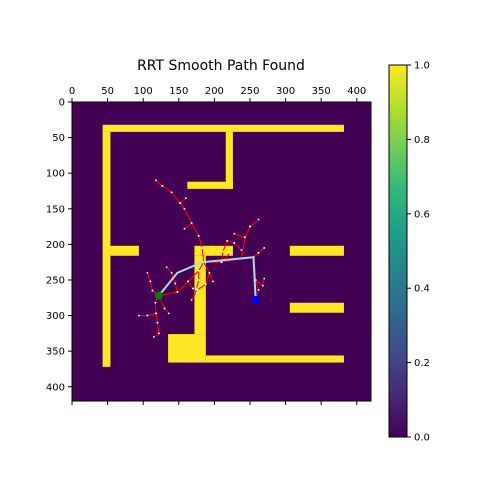 The width and height of the screenshot is (480, 480). What do you see at coordinates (285, 91) in the screenshot?
I see `x-tick-label: 300` at bounding box center [285, 91].